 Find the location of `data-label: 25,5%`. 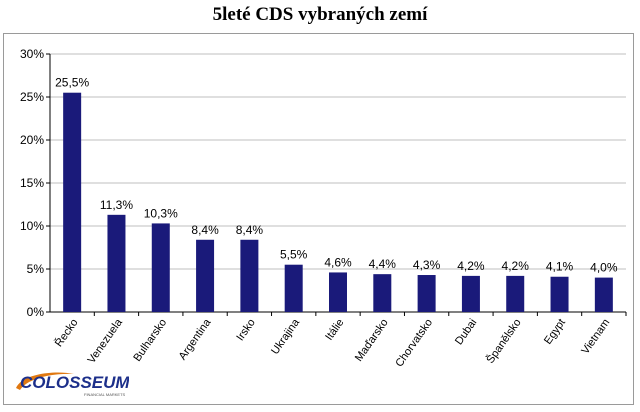

data-label: 25,5% is located at coordinates (72, 83).